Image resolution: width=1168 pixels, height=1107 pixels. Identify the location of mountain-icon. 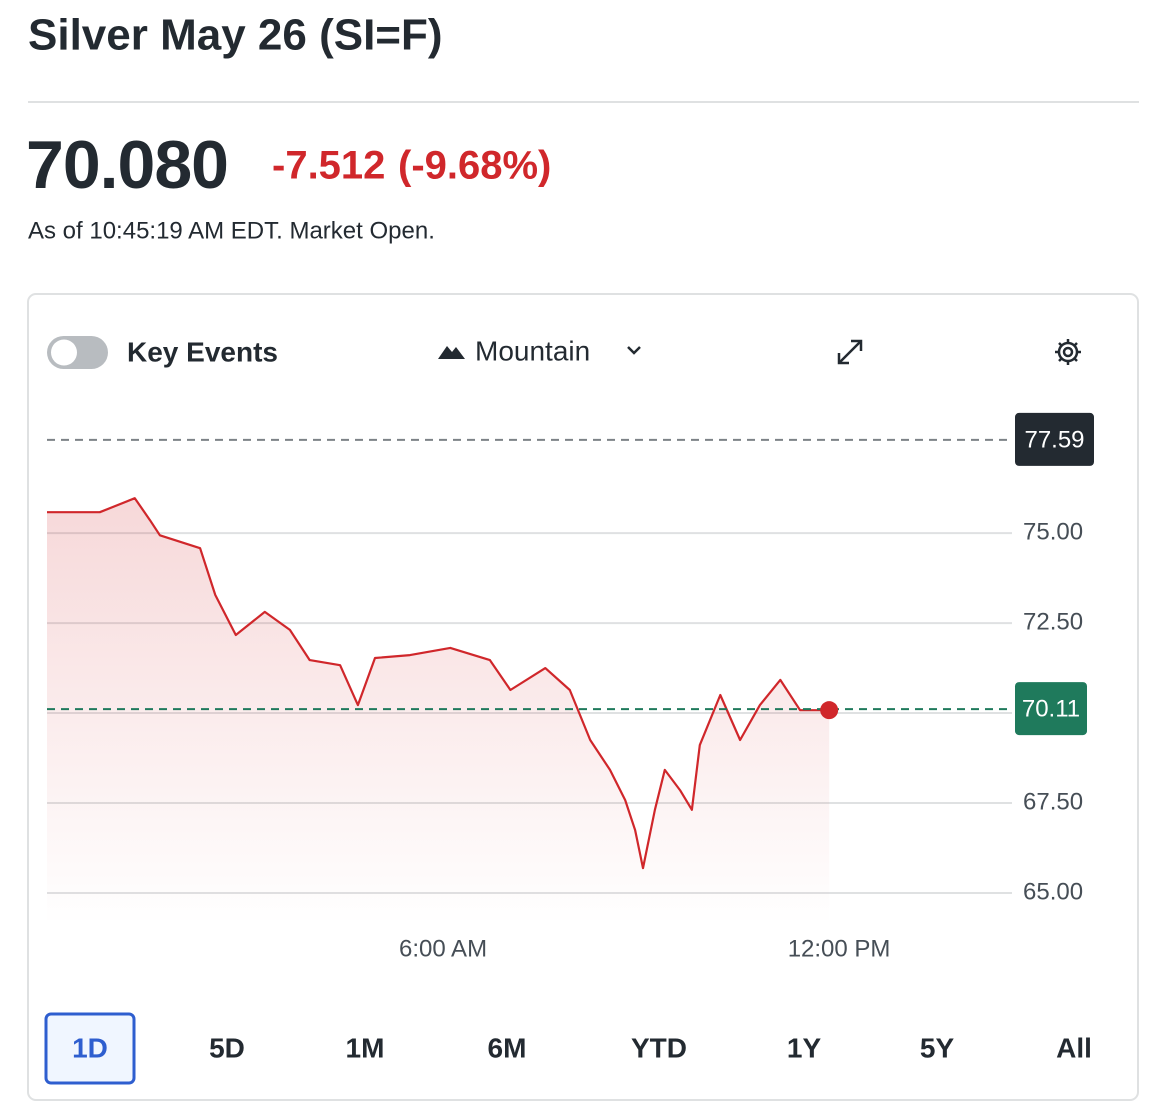
(451, 352).